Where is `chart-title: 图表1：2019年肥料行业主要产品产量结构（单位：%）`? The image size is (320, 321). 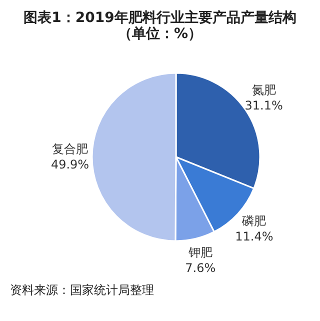 chart-title: 图表1：2019年肥料行业主要产品产量结构（单位：%） is located at coordinates (160, 26).